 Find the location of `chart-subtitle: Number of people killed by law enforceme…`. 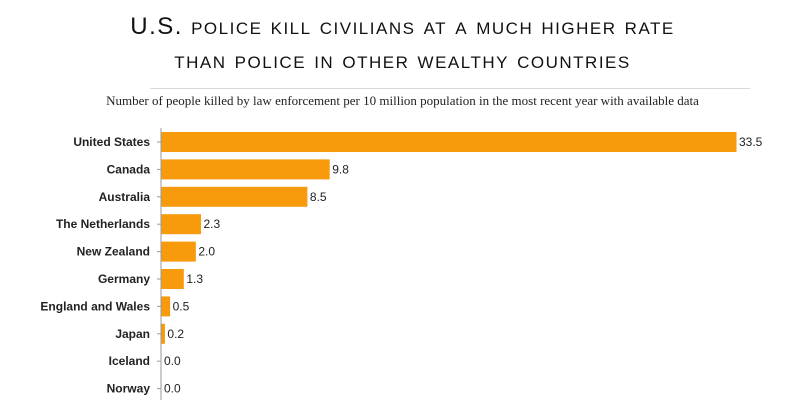

chart-subtitle: Number of people killed by law enforceme… is located at coordinates (402, 100).